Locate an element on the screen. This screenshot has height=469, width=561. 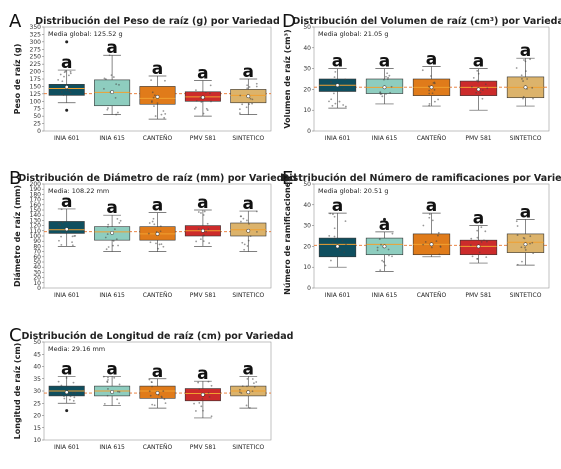
y-tick-label: 100 is located at coordinates (36, 101).